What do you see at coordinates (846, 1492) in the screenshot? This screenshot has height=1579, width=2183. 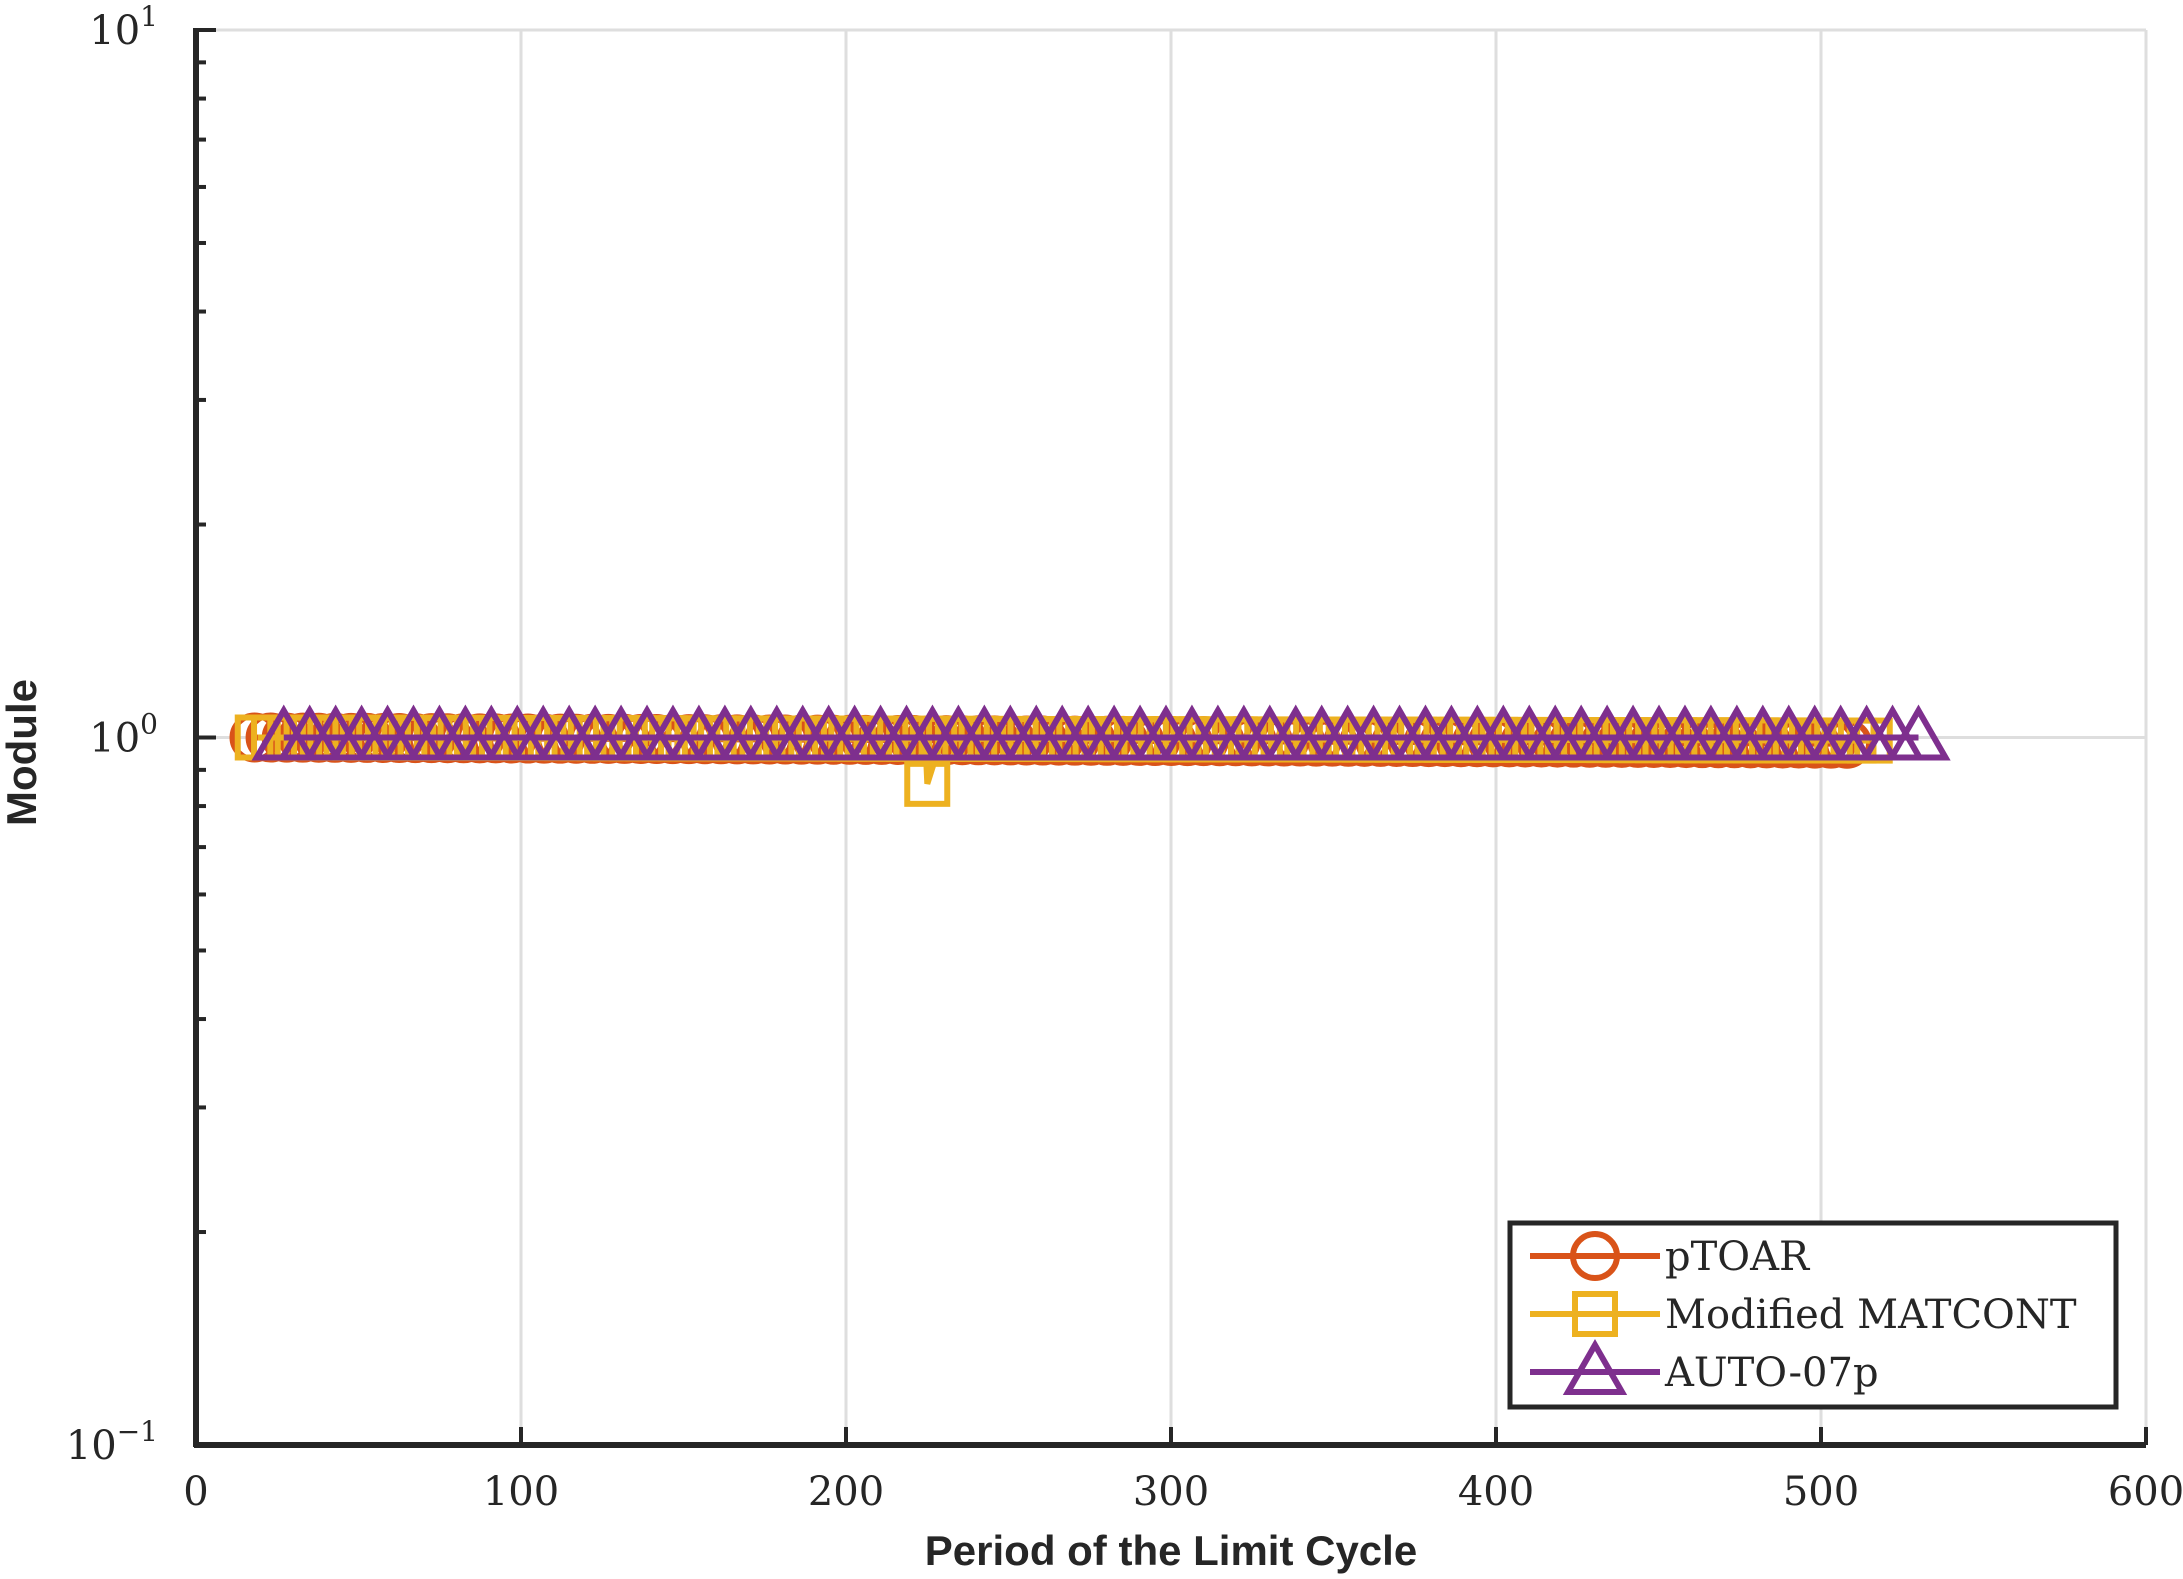 I see `x-tick-label: 200` at bounding box center [846, 1492].